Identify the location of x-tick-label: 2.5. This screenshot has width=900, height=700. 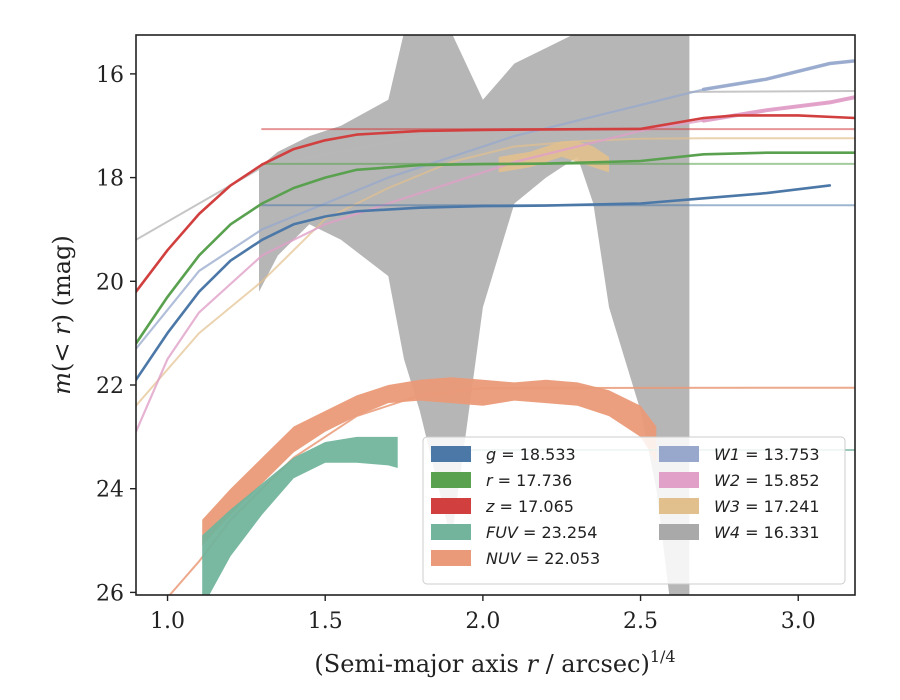
(640, 621).